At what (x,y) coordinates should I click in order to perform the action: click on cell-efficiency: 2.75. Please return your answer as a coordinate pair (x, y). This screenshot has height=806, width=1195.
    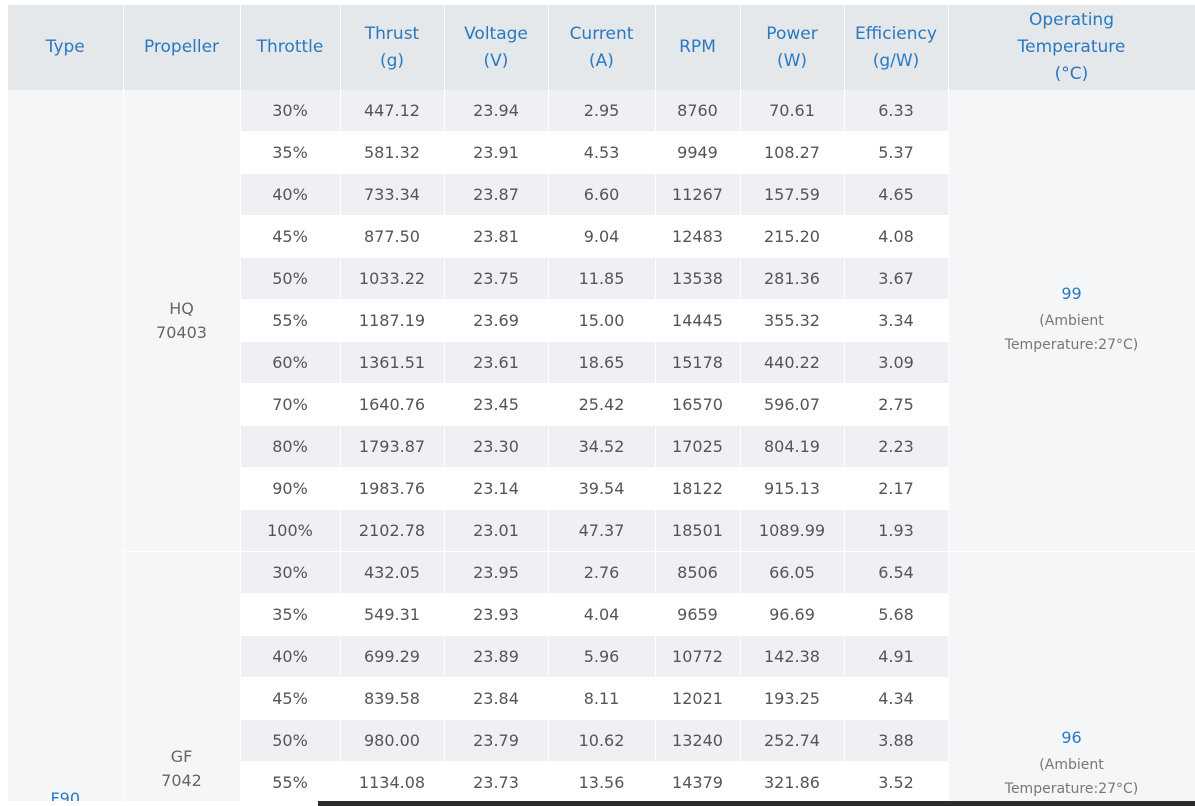
    Looking at the image, I should click on (896, 404).